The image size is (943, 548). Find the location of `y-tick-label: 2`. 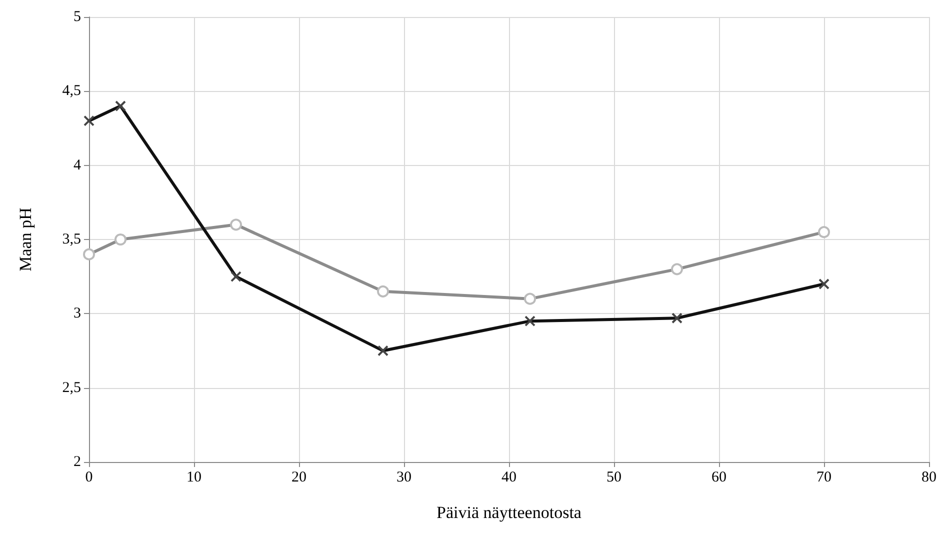

y-tick-label: 2 is located at coordinates (77, 462).